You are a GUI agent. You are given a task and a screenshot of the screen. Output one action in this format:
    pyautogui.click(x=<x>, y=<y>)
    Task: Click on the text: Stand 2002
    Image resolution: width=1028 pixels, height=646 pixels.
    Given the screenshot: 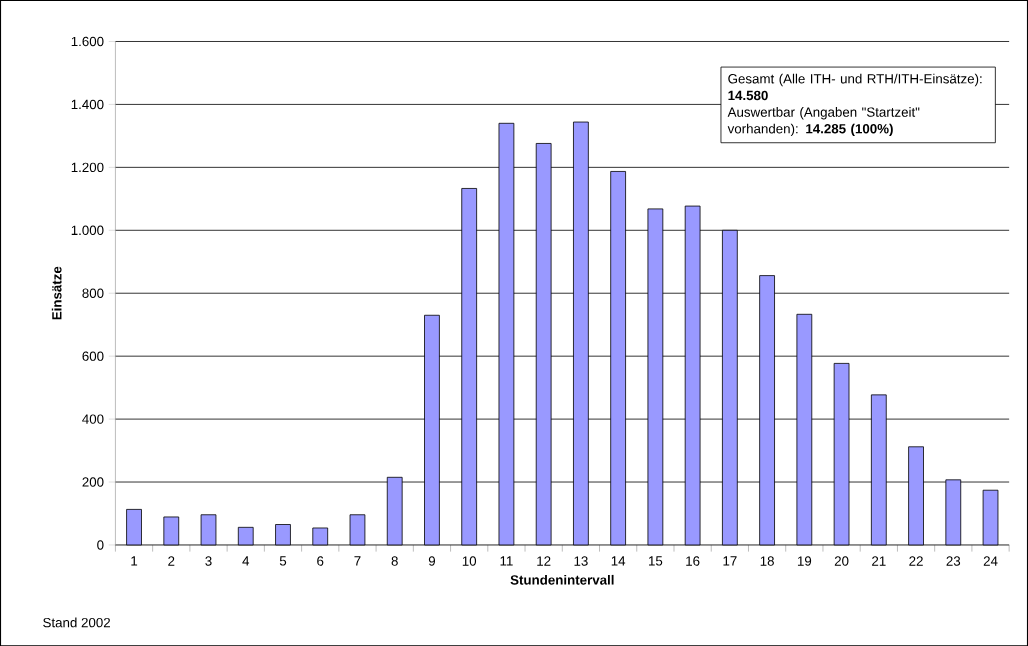 What is the action you would take?
    pyautogui.click(x=76, y=622)
    